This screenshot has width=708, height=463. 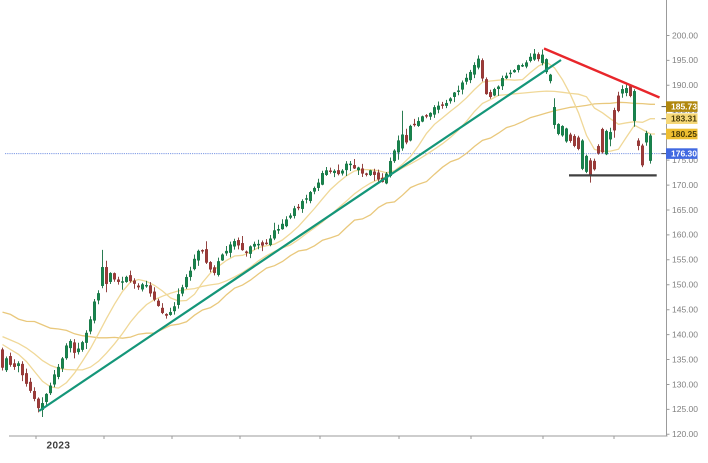 What do you see at coordinates (685, 285) in the screenshot?
I see `svg-text: 150.00` at bounding box center [685, 285].